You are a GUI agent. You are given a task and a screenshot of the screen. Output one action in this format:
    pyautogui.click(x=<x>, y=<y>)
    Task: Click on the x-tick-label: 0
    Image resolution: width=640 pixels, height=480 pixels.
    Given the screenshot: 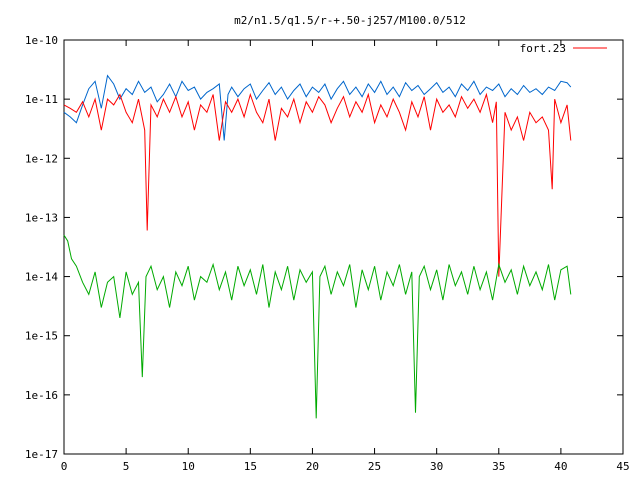 What is the action you would take?
    pyautogui.click(x=64, y=466)
    